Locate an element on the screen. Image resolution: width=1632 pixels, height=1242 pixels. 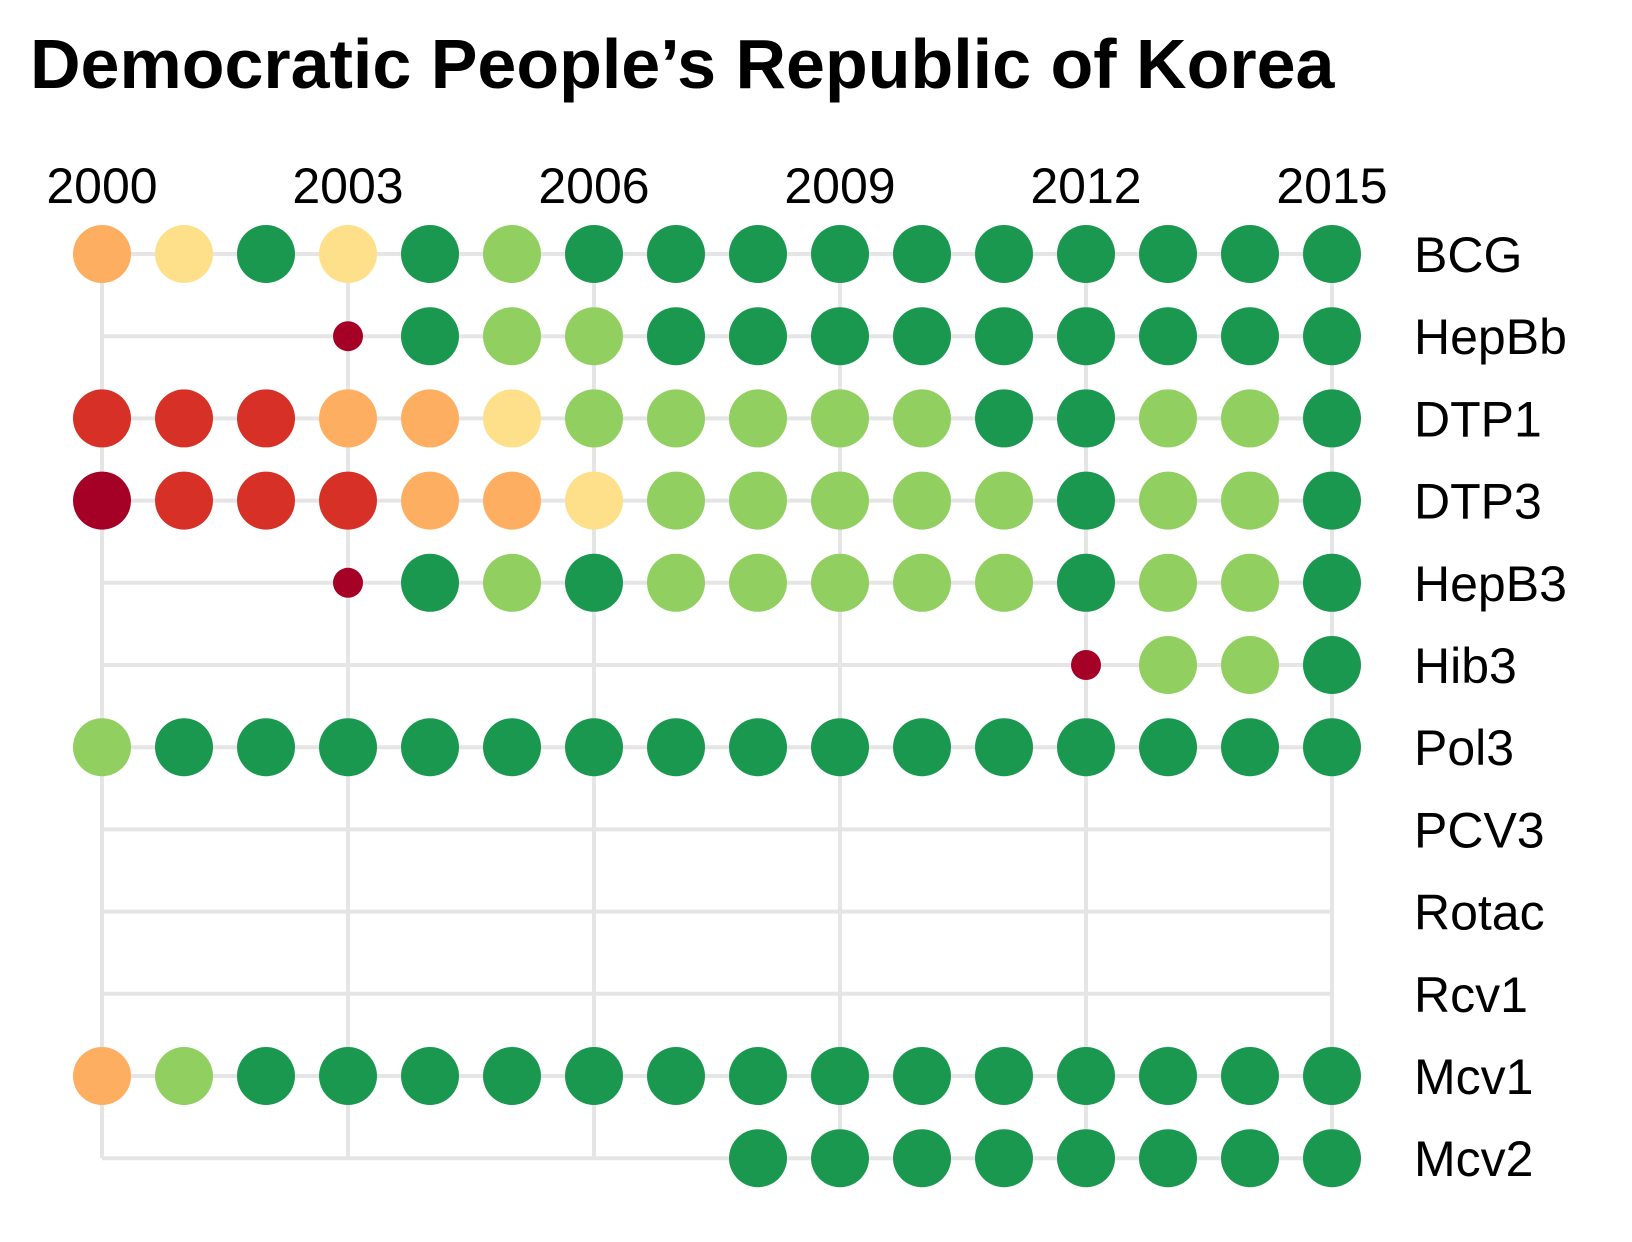
row-label: PCV3 is located at coordinates (1479, 830).